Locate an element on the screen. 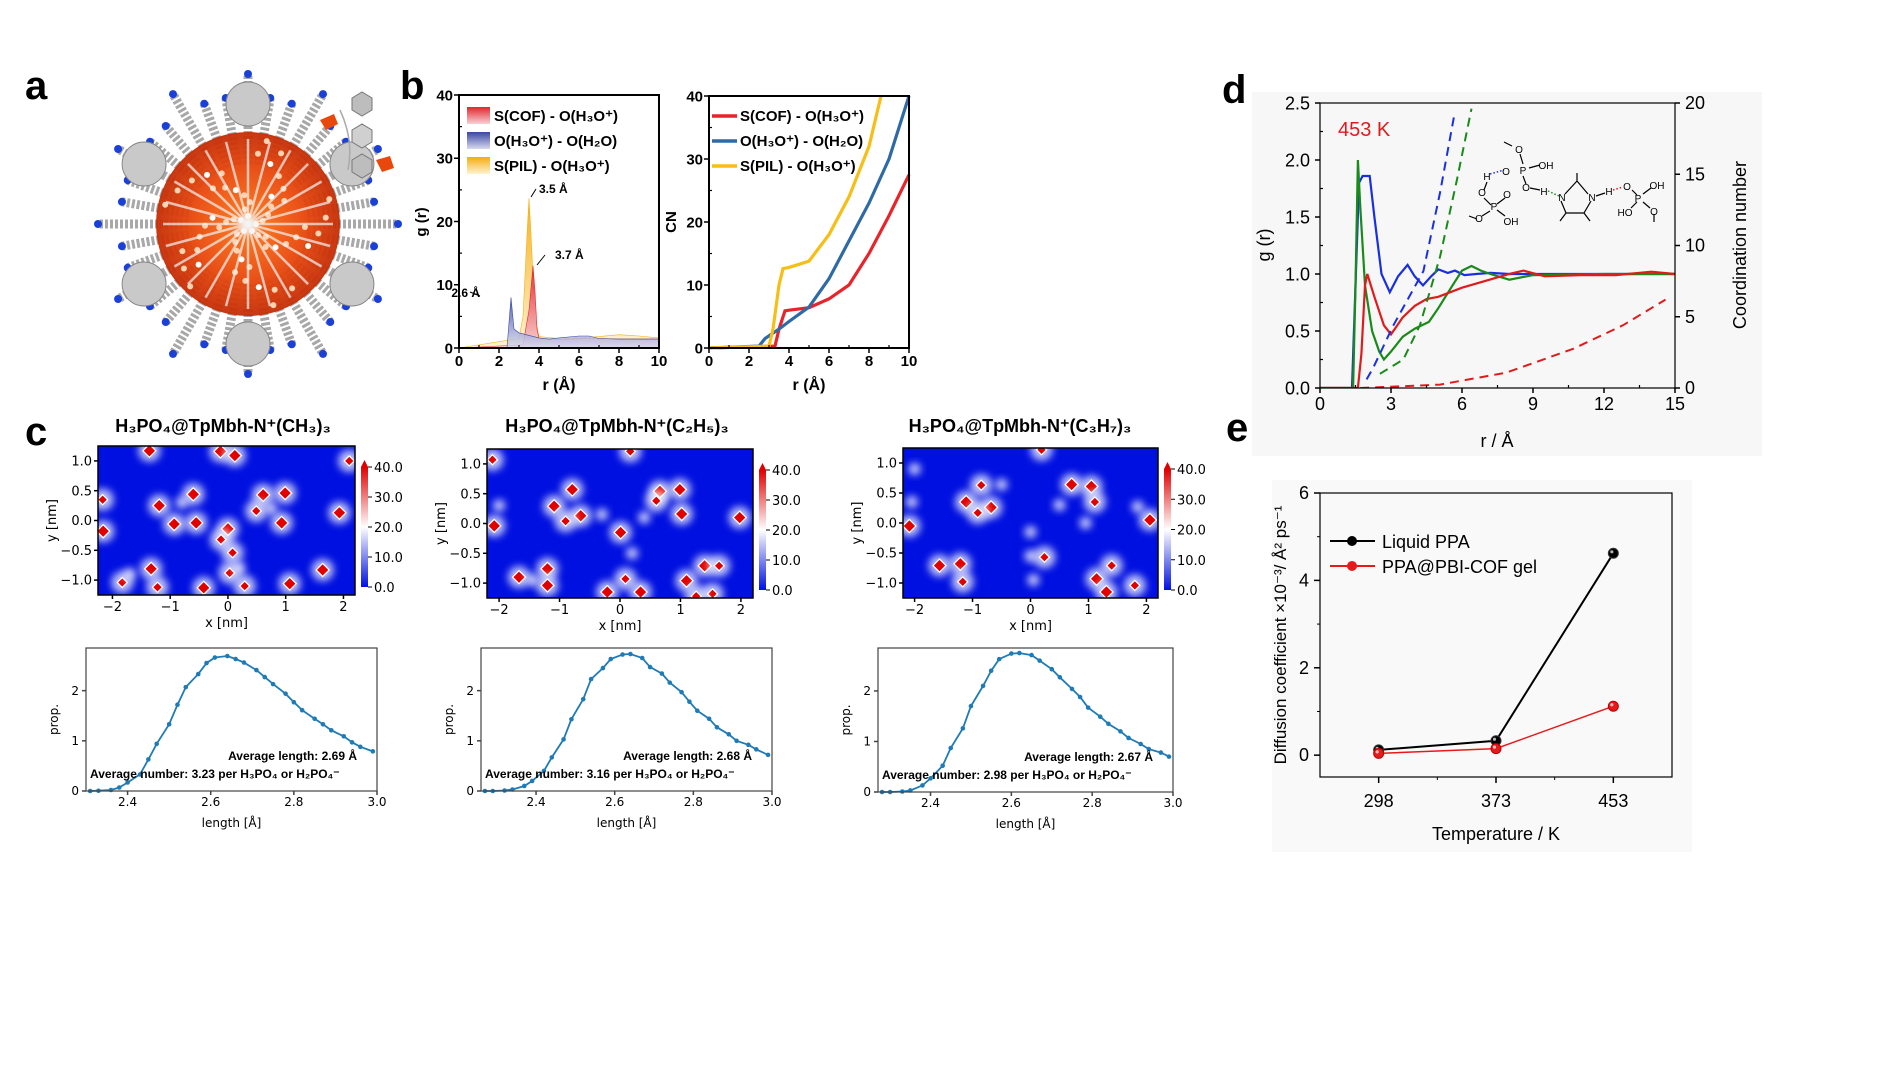  structure-atom-label: P is located at coordinates (1523, 171).